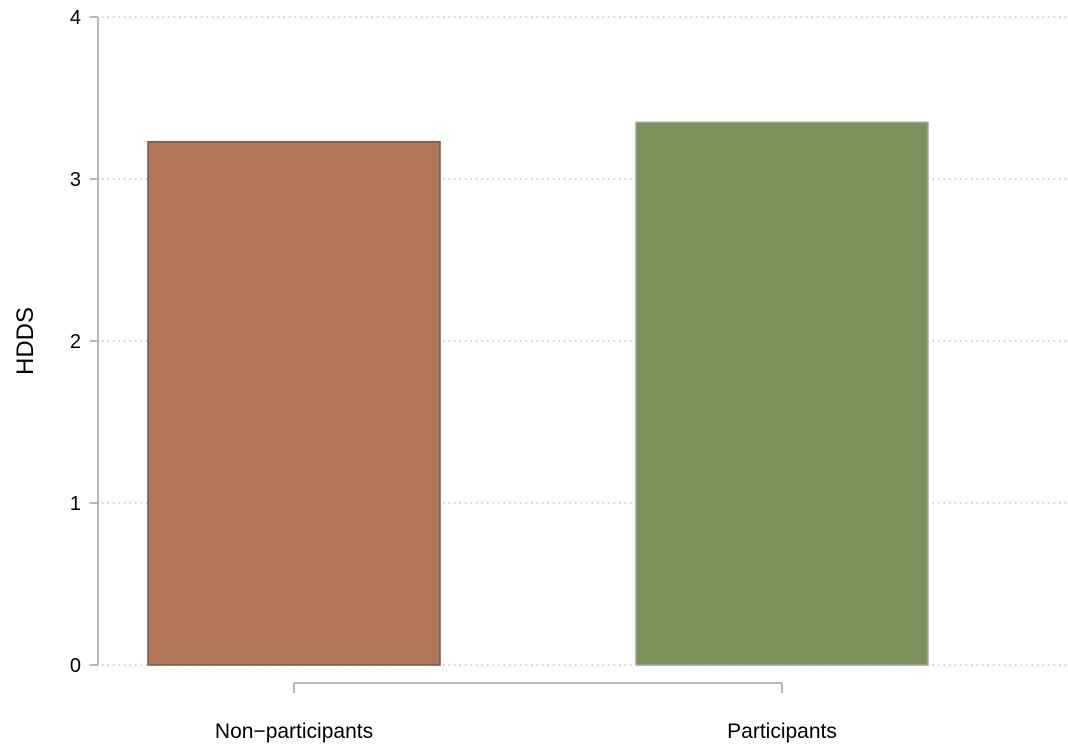 Image resolution: width=1068 pixels, height=752 pixels. What do you see at coordinates (782, 731) in the screenshot?
I see `x-tick-label: Participants` at bounding box center [782, 731].